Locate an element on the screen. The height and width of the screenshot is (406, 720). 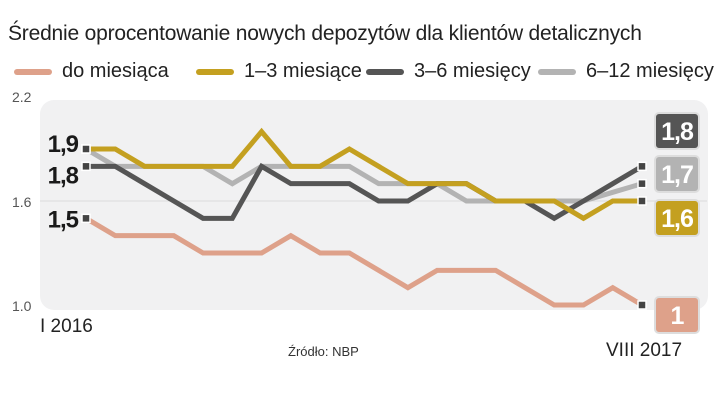
legend-item-do-miesiaca: do miesiąca is located at coordinates (91, 71).